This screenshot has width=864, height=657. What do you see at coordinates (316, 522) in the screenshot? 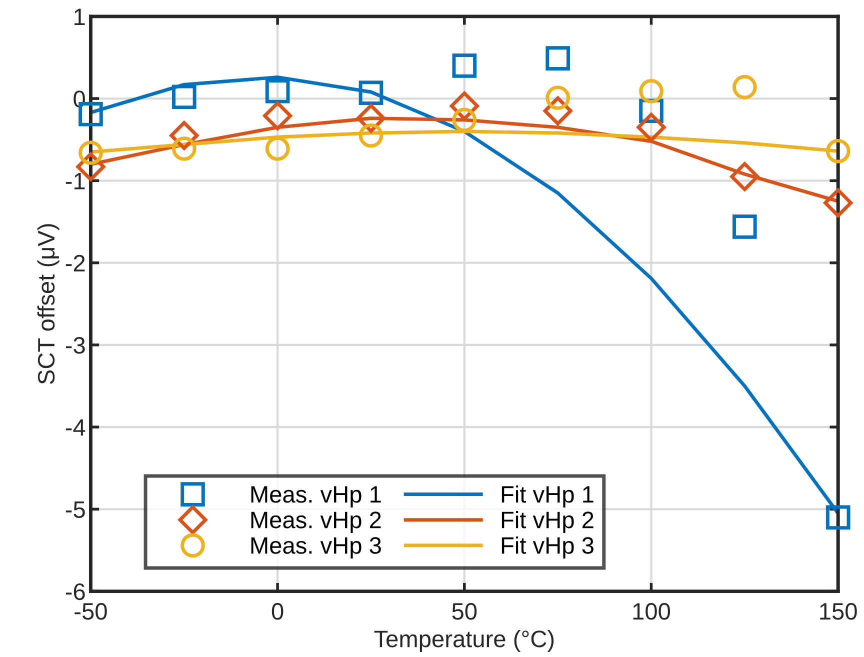
I see `legend-label: Meas. vHp 2` at bounding box center [316, 522].